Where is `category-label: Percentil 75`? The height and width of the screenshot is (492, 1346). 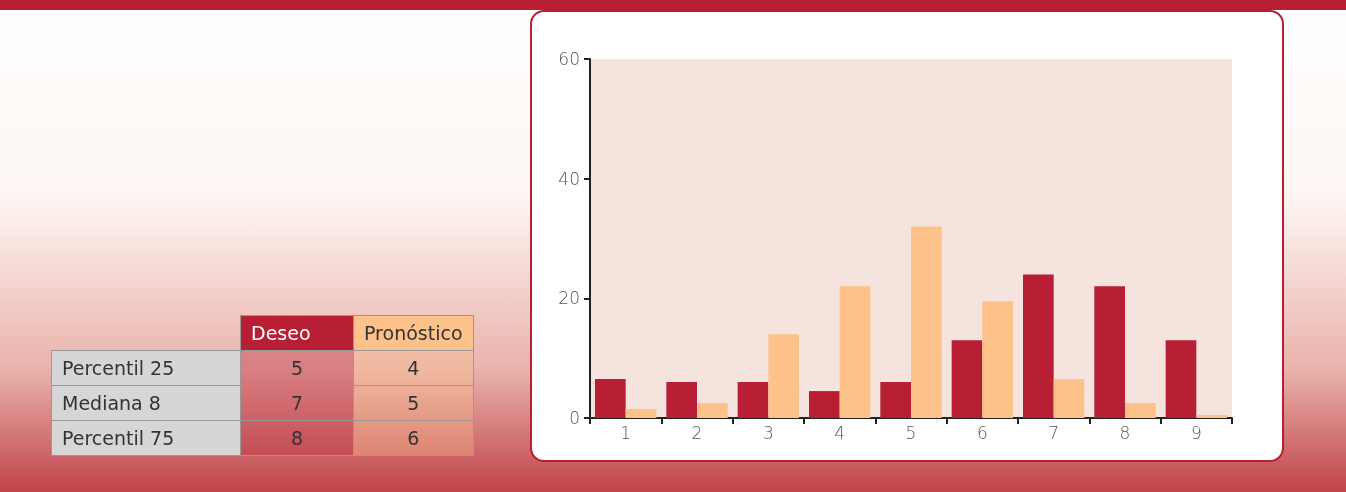 category-label: Percentil 75 is located at coordinates (146, 438).